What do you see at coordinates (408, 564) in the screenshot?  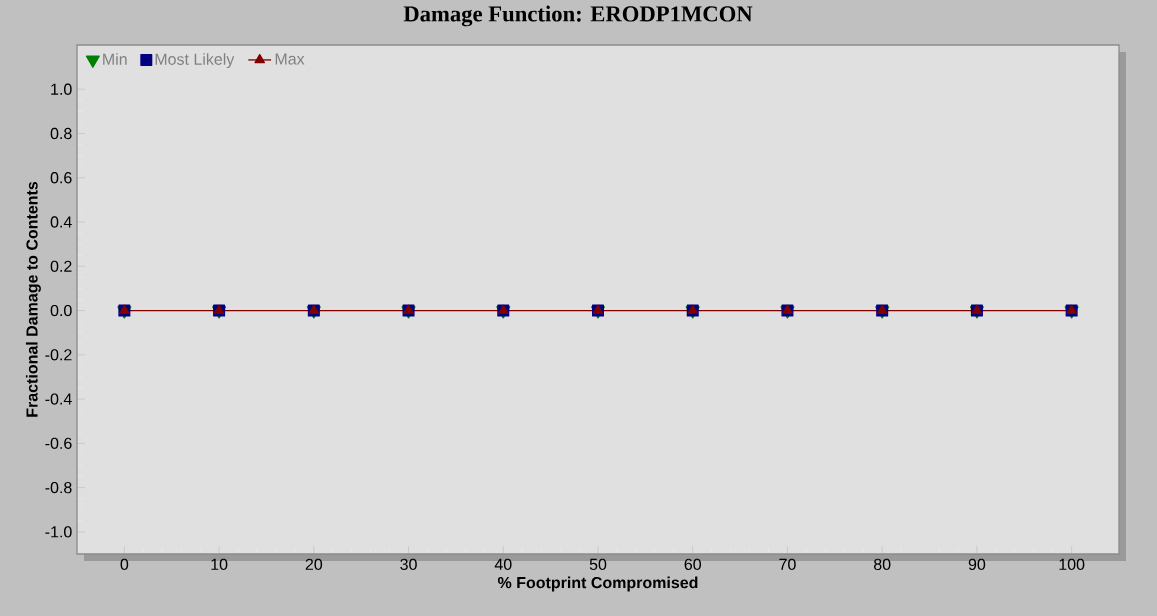 I see `x-tick-label: 30` at bounding box center [408, 564].